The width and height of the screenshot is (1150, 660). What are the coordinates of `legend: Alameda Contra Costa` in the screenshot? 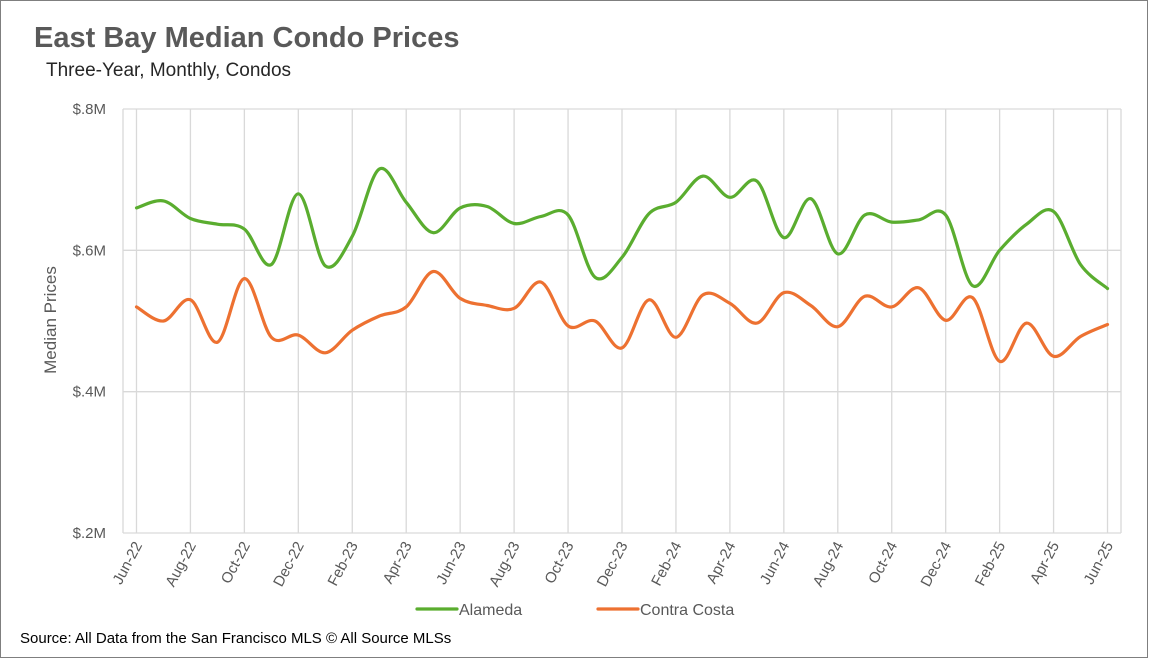 It's located at (574, 610).